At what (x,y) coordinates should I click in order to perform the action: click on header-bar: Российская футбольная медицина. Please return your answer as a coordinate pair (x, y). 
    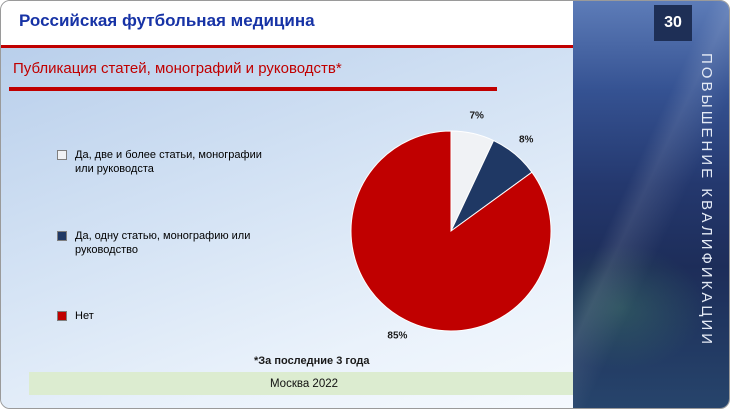
    Looking at the image, I should click on (287, 23).